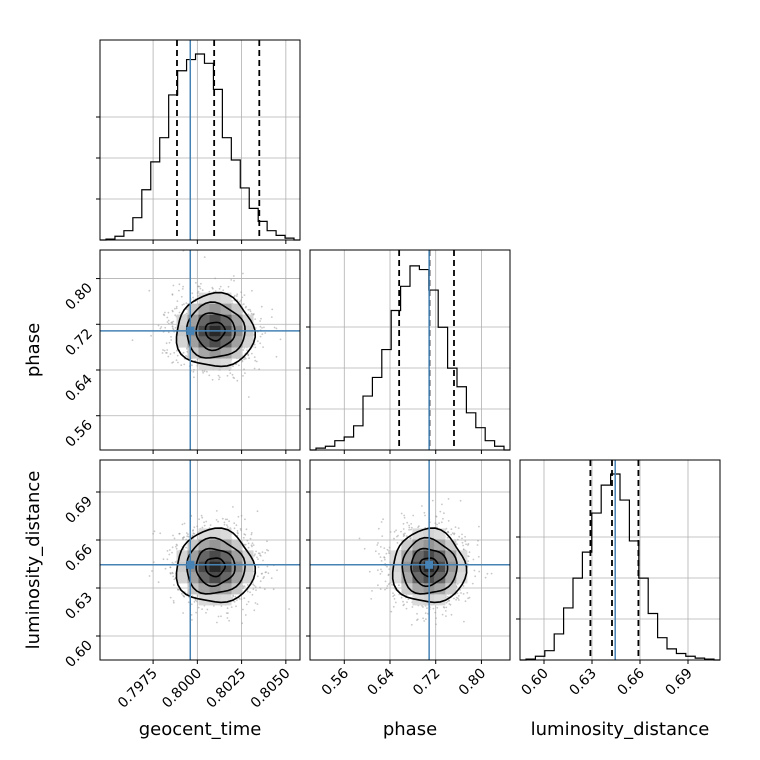  Describe the element at coordinates (182, 689) in the screenshot. I see `x-tick-label-geocent-time: 0.8000` at that location.